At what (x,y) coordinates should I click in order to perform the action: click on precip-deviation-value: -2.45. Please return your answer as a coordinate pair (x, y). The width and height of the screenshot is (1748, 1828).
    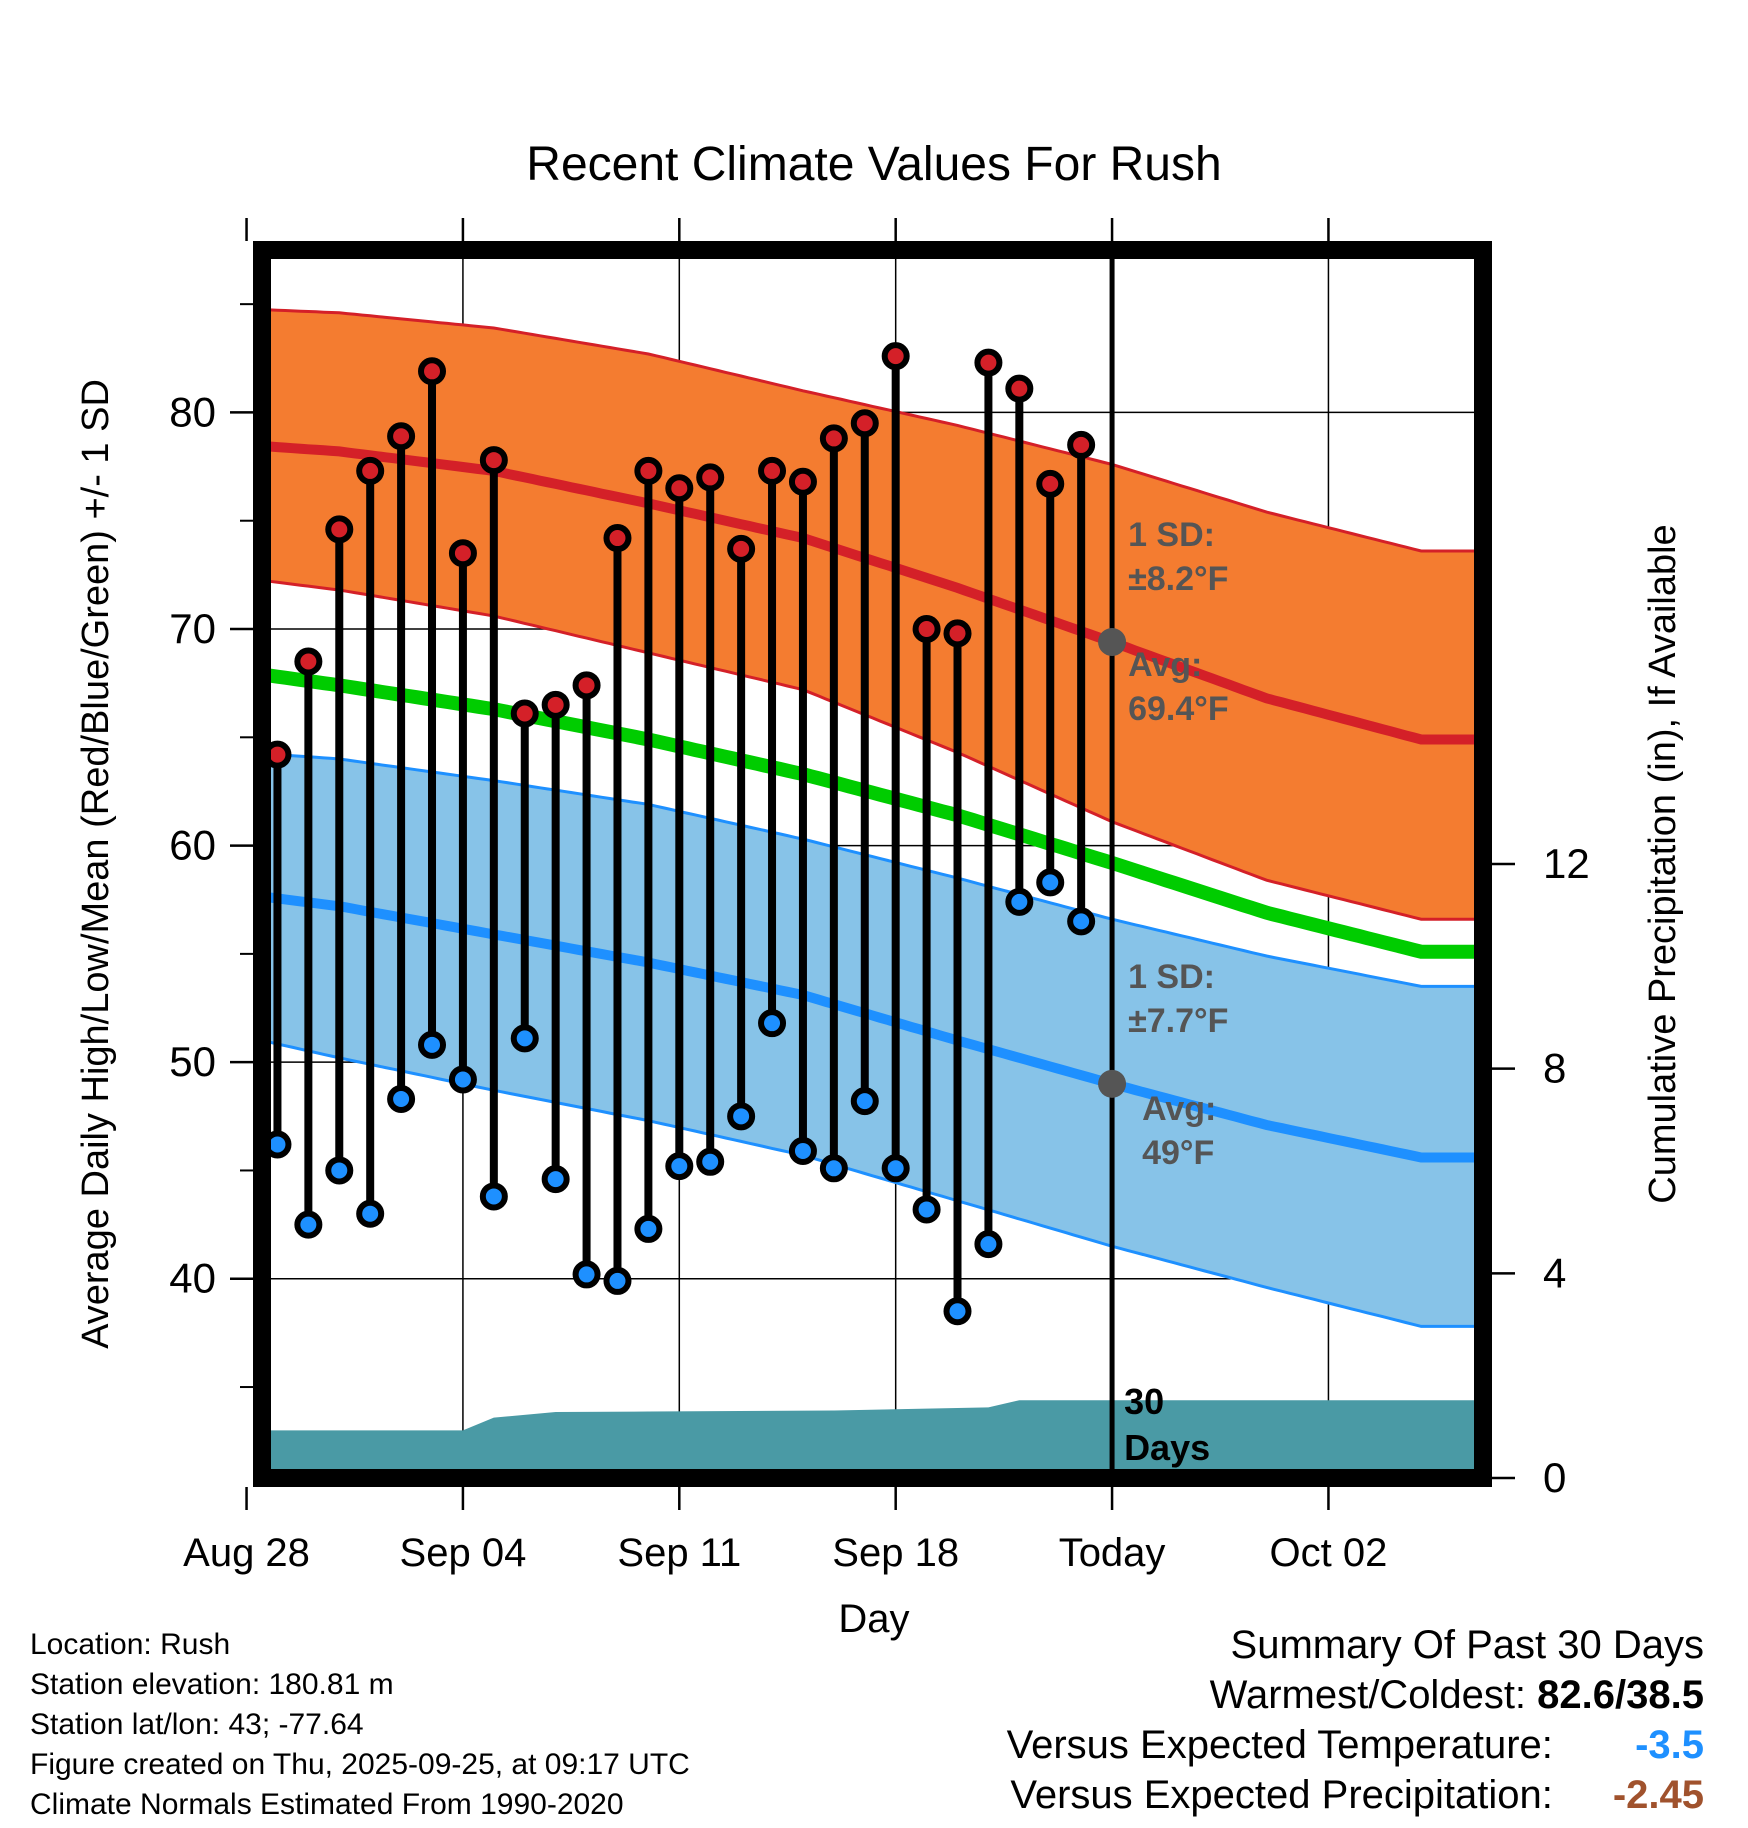
    Looking at the image, I should click on (1658, 1795).